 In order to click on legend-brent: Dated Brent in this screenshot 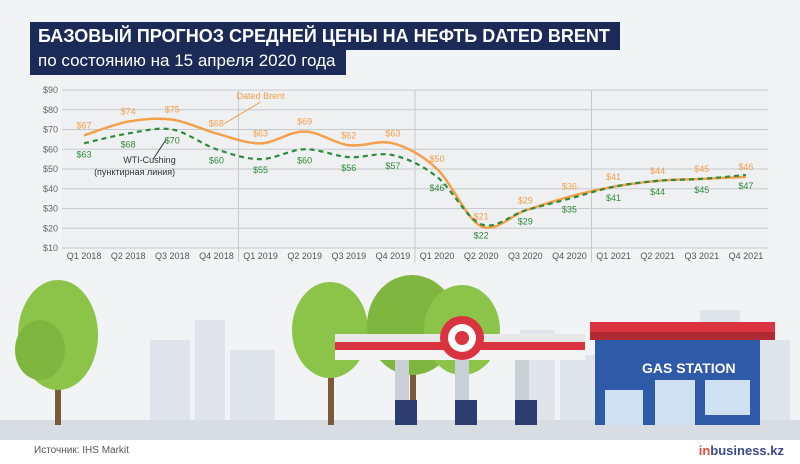, I will do `click(261, 96)`.